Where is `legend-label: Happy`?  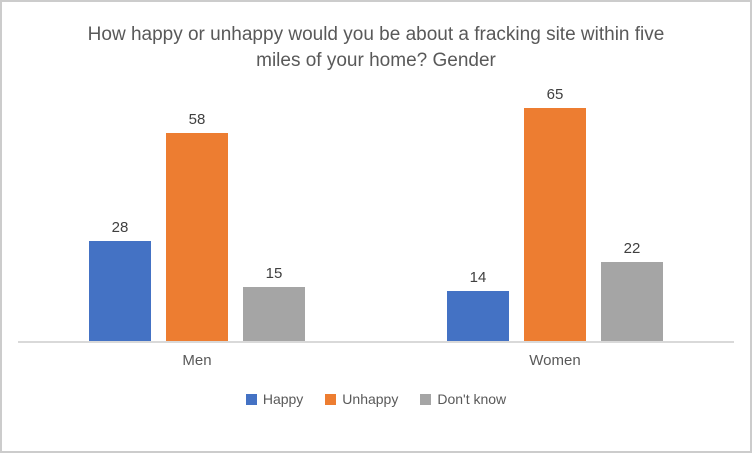
legend-label: Happy is located at coordinates (283, 399).